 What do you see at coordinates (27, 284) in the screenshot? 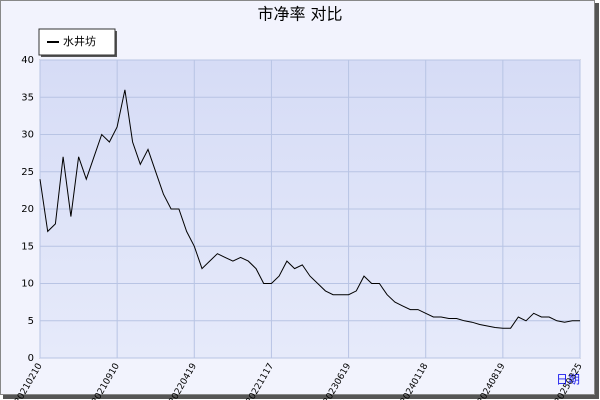
I see `y-tick-label: 10` at bounding box center [27, 284].